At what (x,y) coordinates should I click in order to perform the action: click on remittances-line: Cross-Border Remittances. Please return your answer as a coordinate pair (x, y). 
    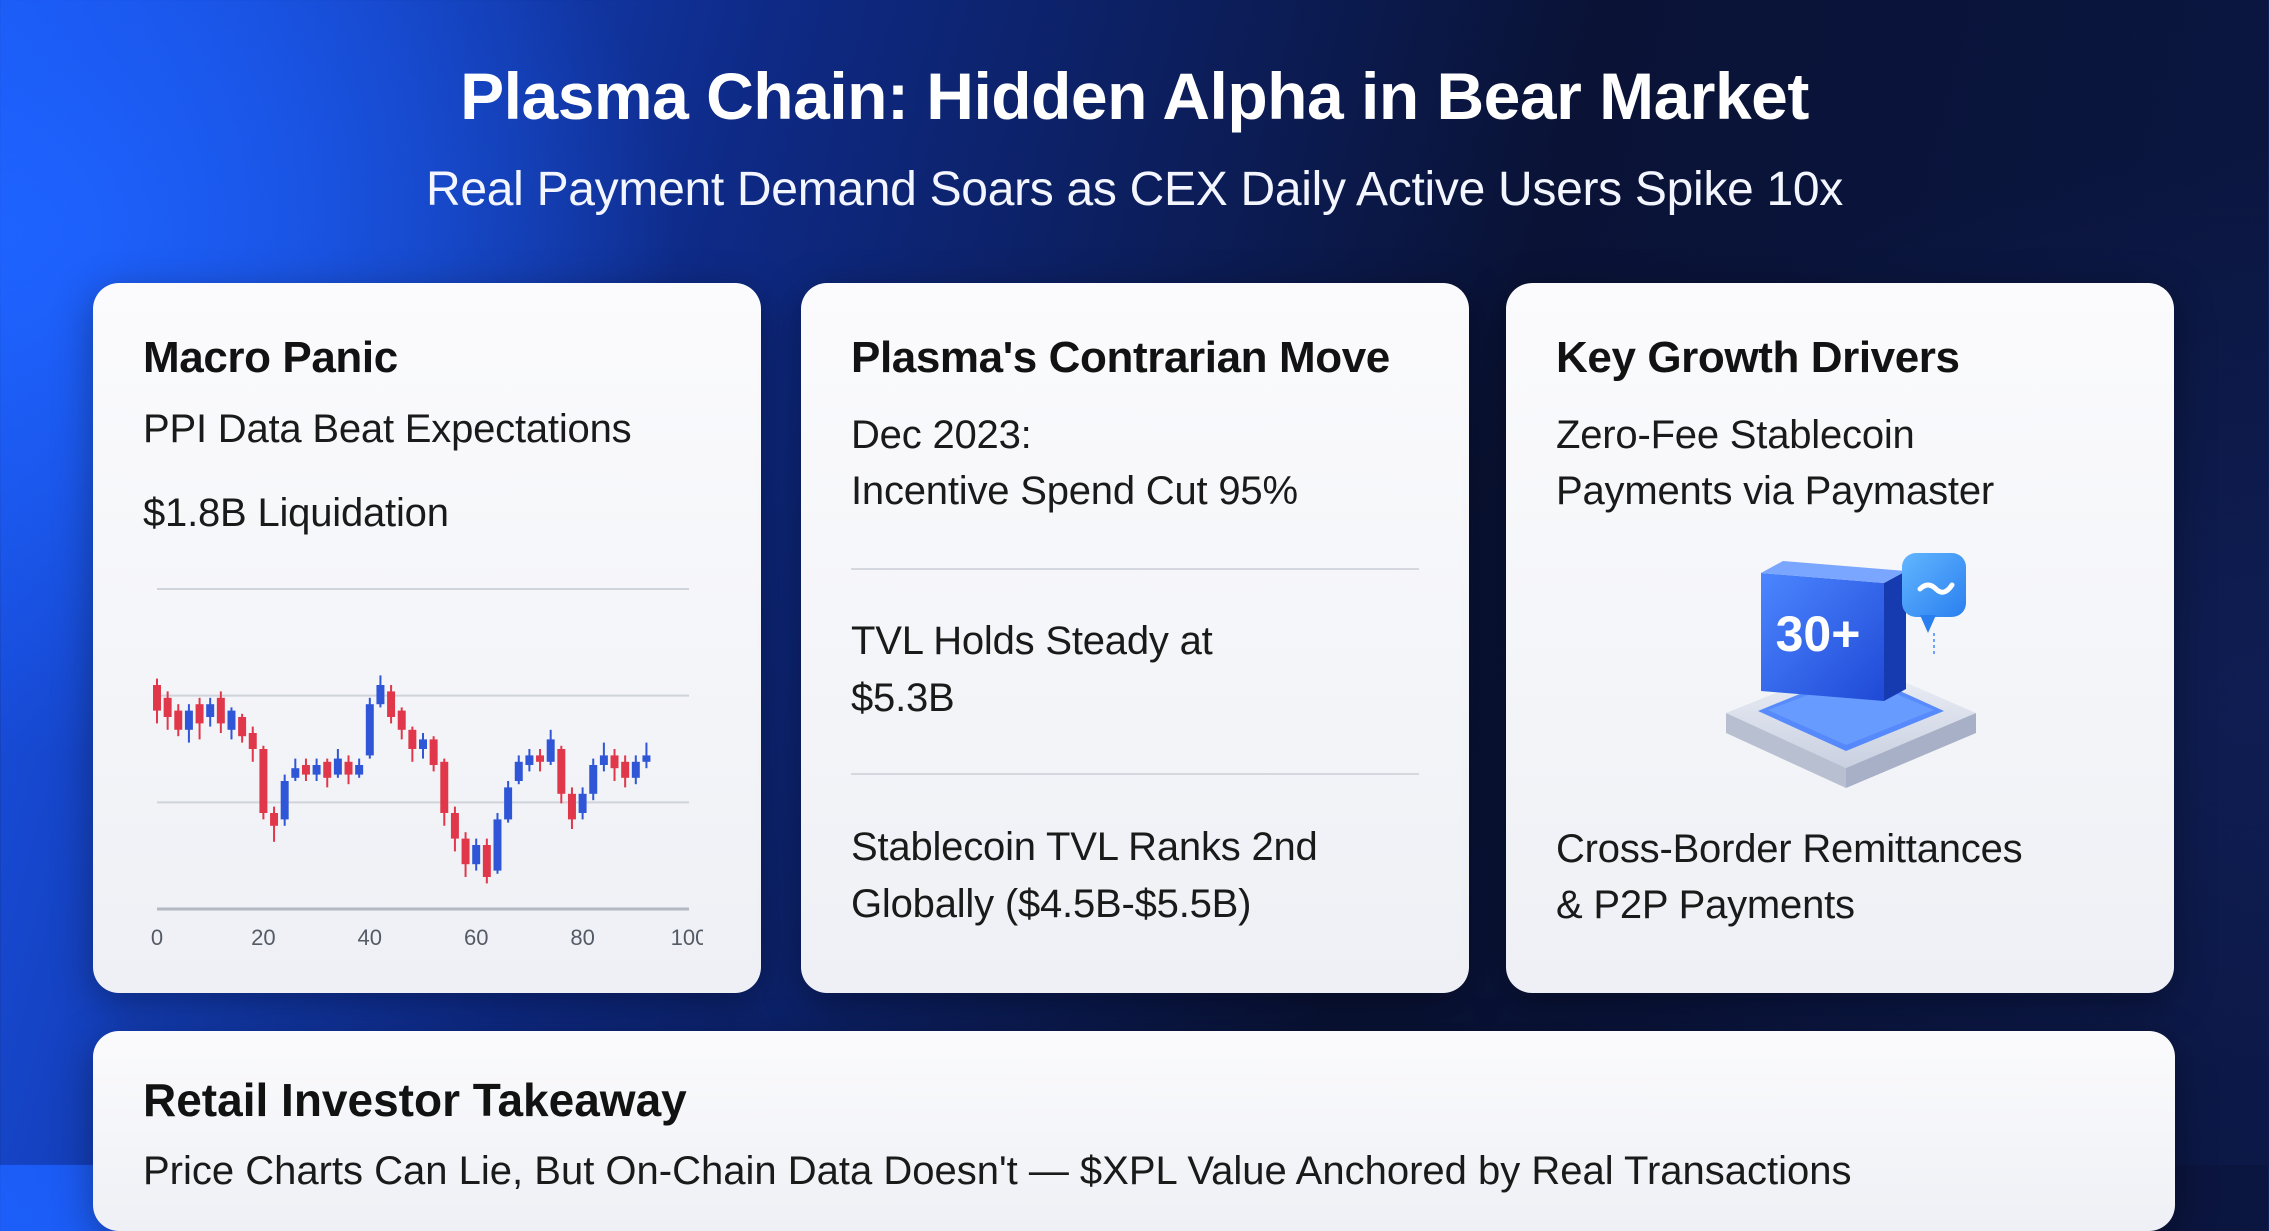
    Looking at the image, I should click on (1789, 849).